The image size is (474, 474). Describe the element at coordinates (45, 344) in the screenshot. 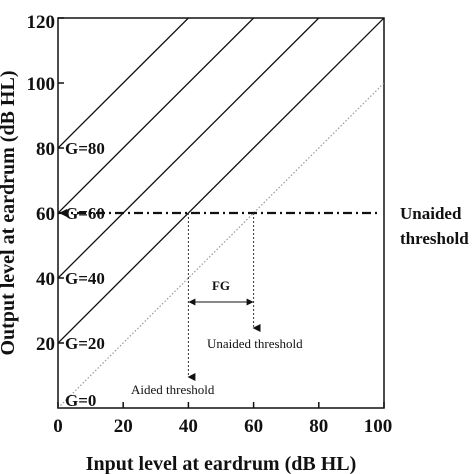

I see `y-tick-label: 20` at that location.